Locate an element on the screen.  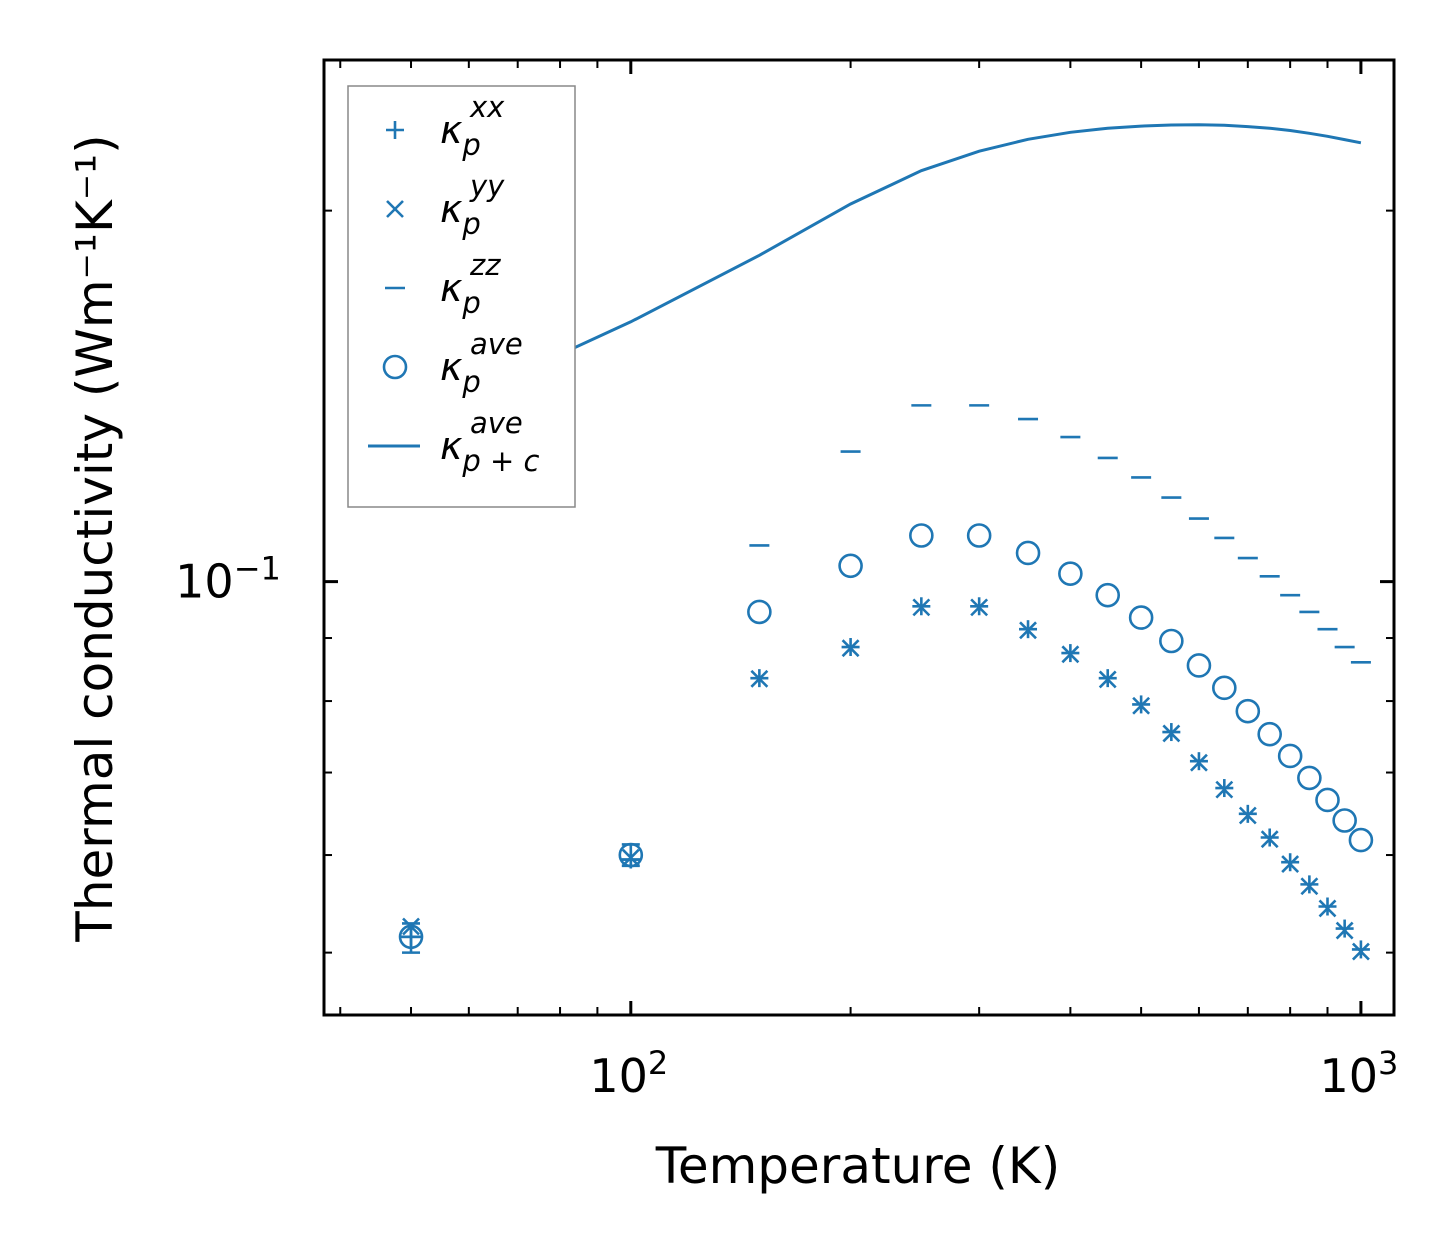
legend-box is located at coordinates (461, 296).